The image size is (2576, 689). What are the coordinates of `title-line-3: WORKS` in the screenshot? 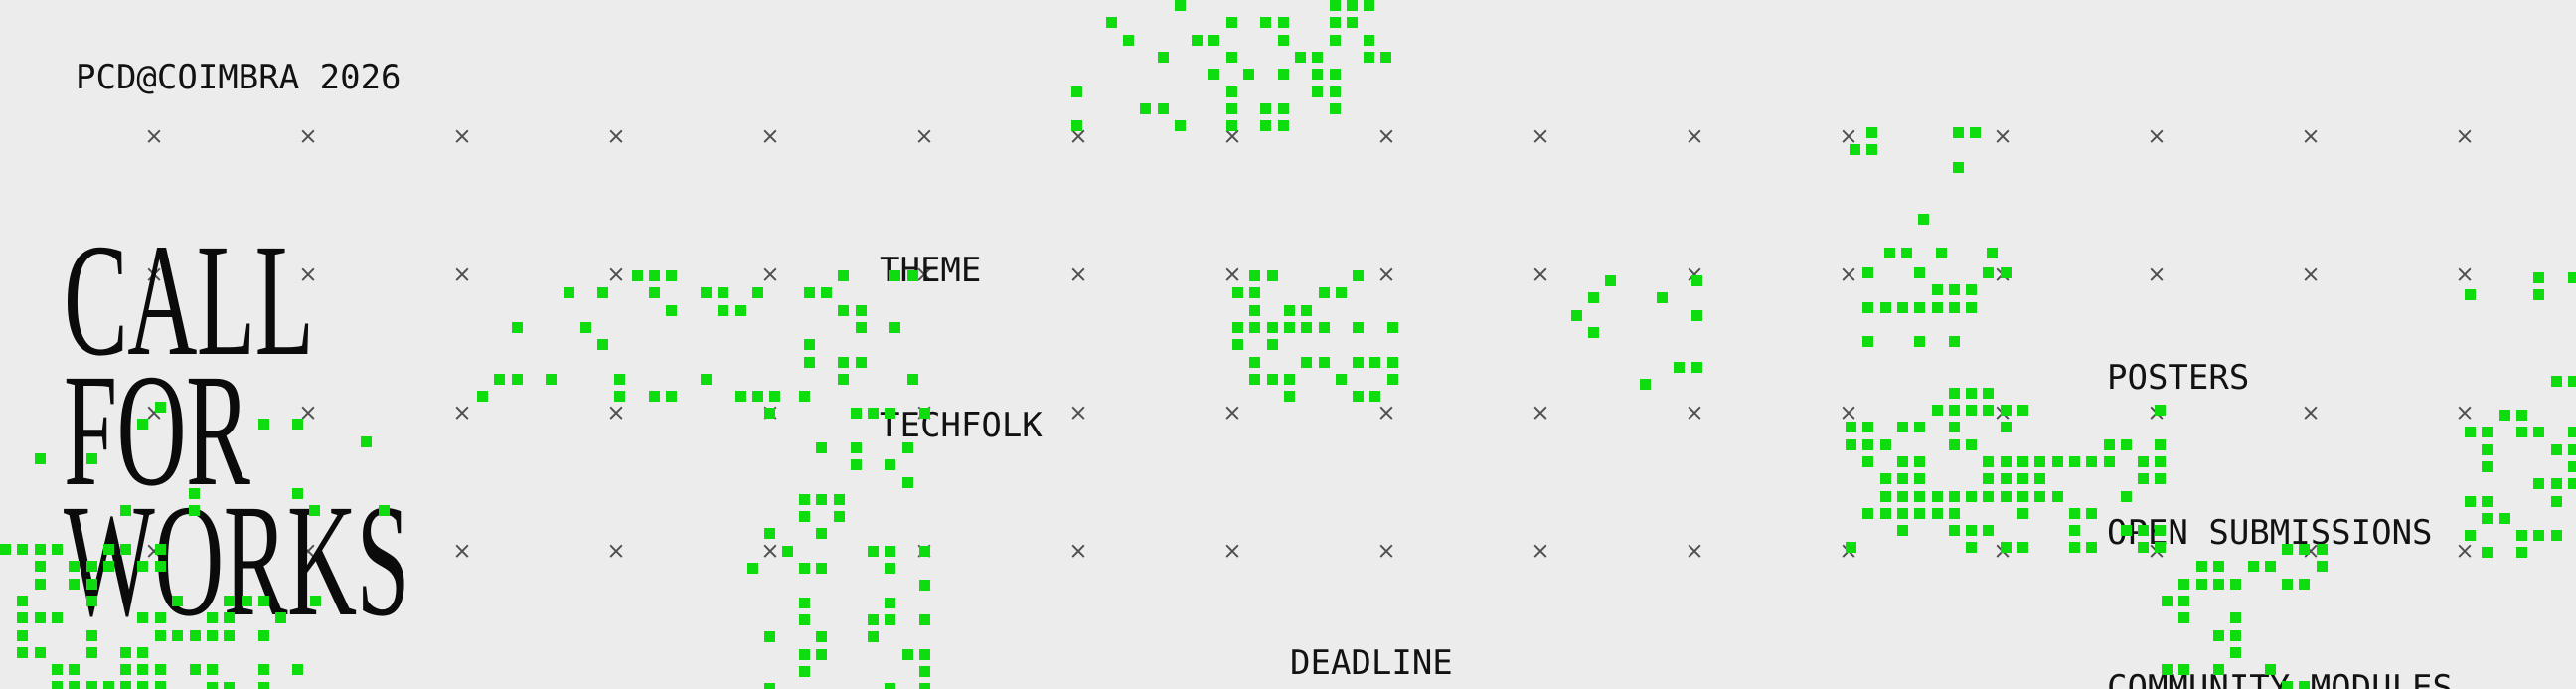 It's located at (237, 561).